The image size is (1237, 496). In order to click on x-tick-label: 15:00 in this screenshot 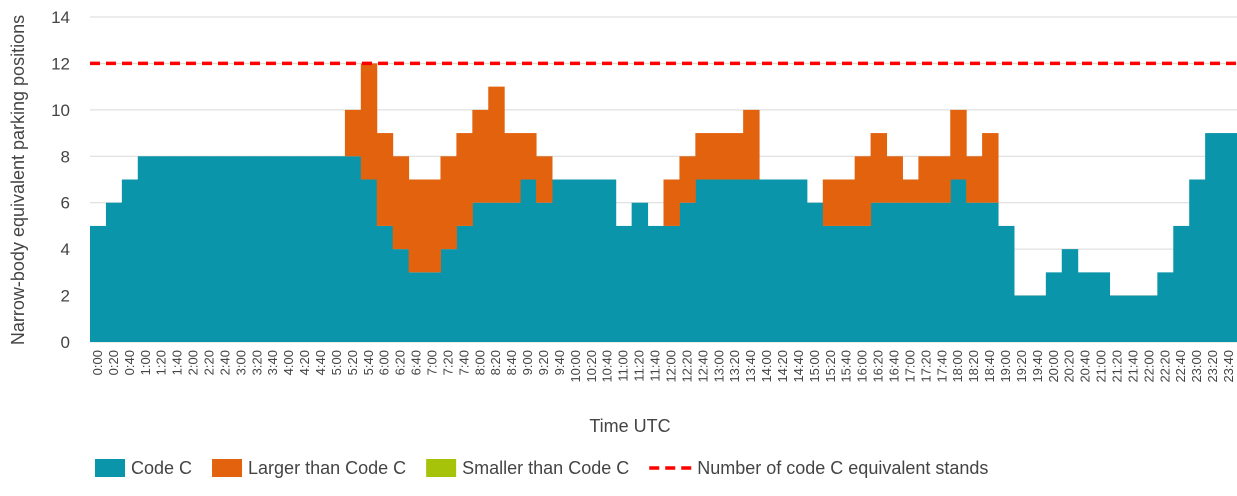, I will do `click(814, 366)`.